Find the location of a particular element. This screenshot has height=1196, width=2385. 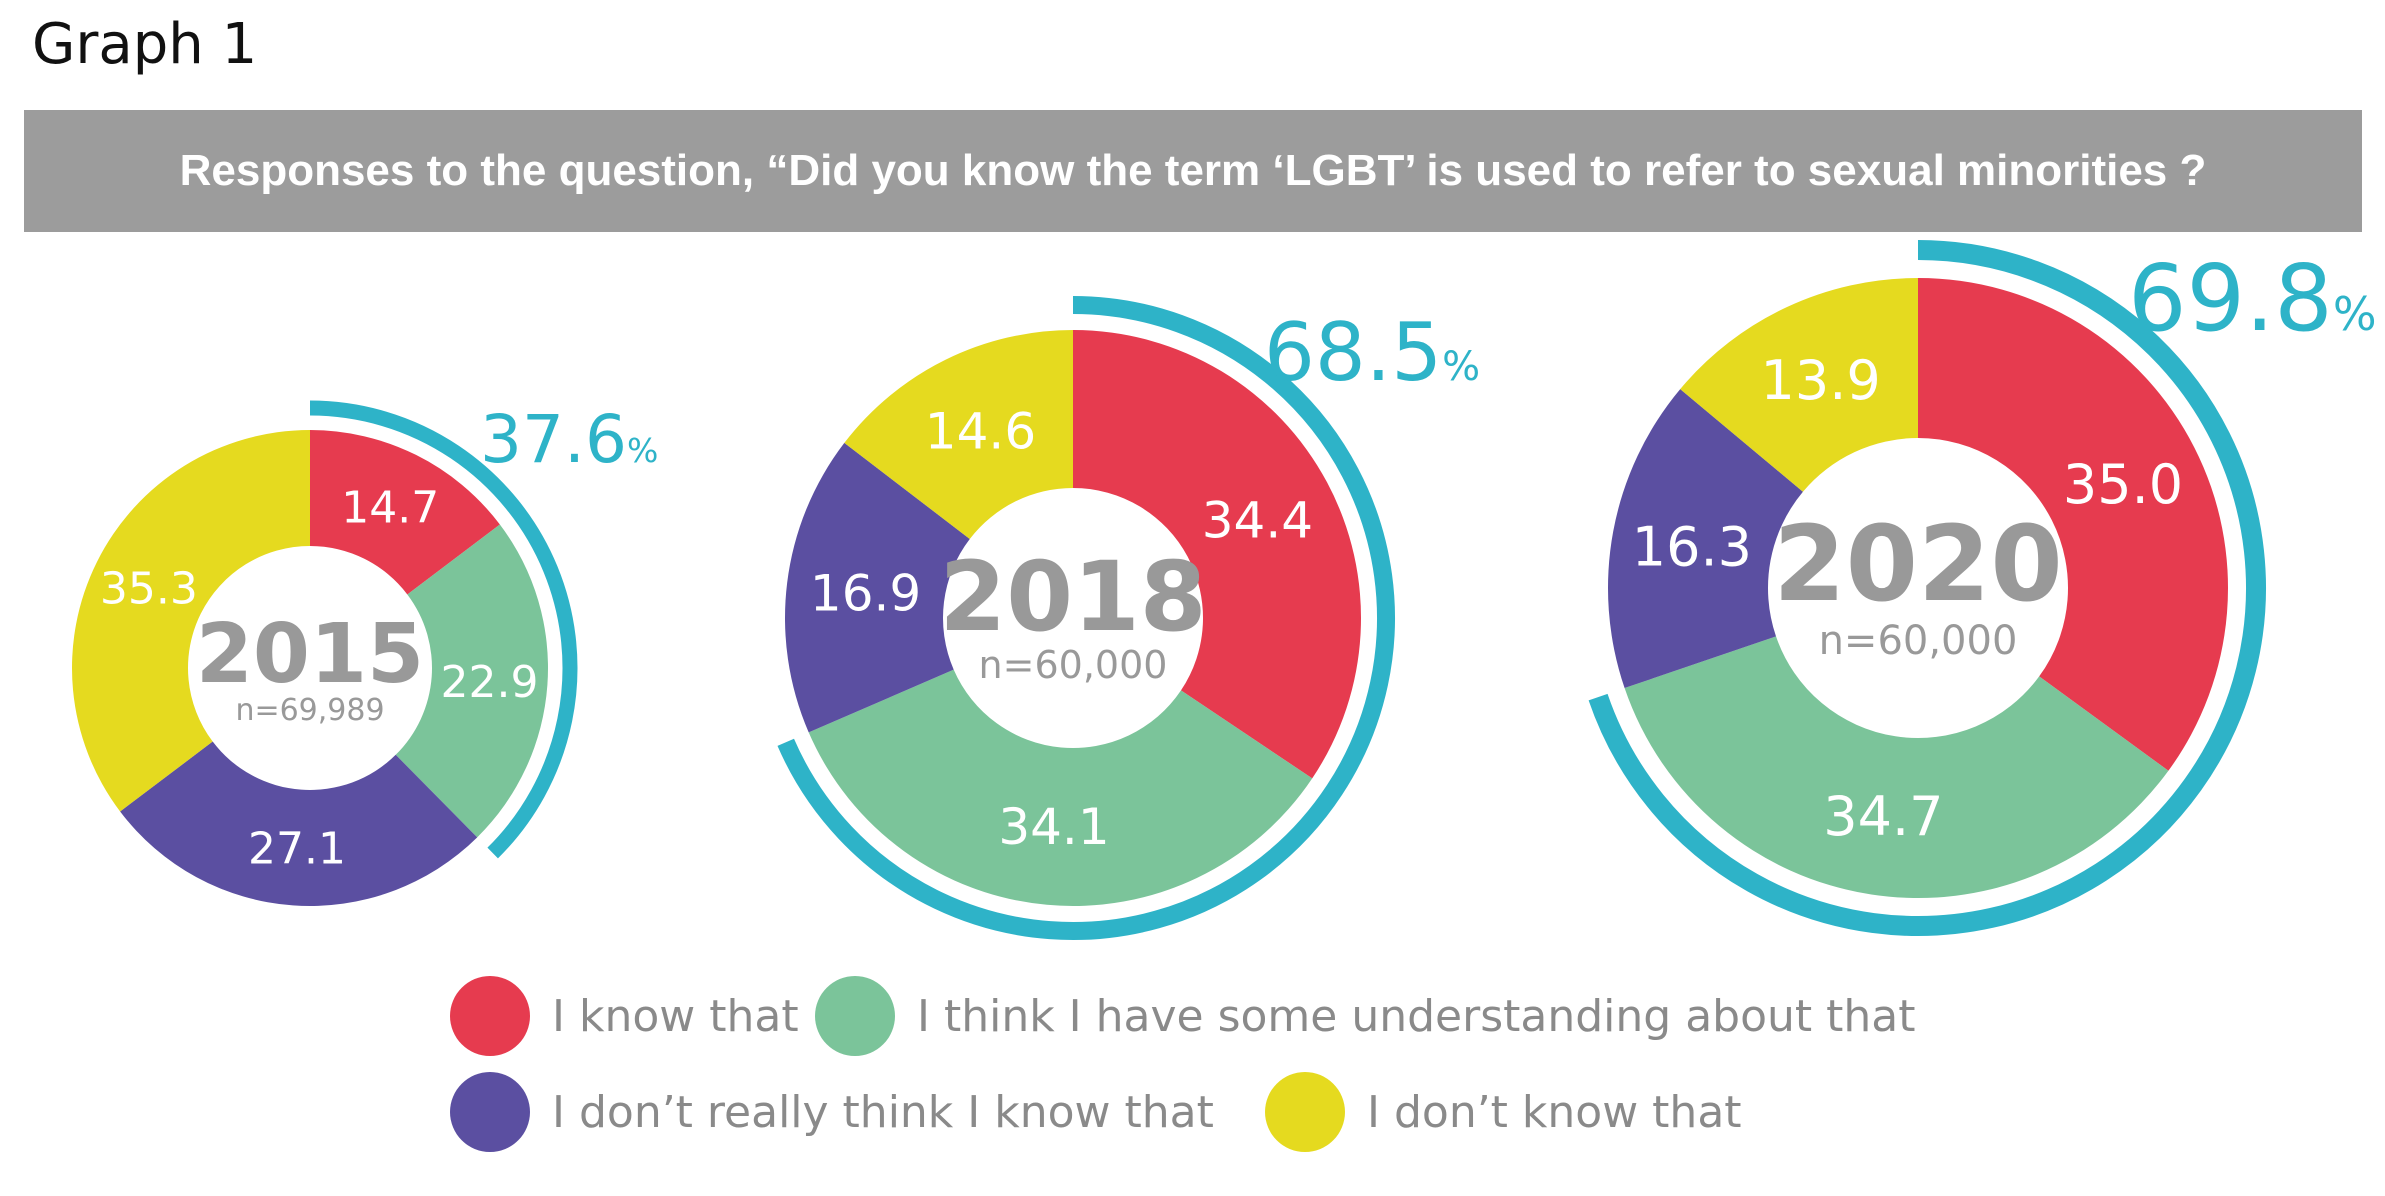

slice-2015-dont-really is located at coordinates (299, 823).